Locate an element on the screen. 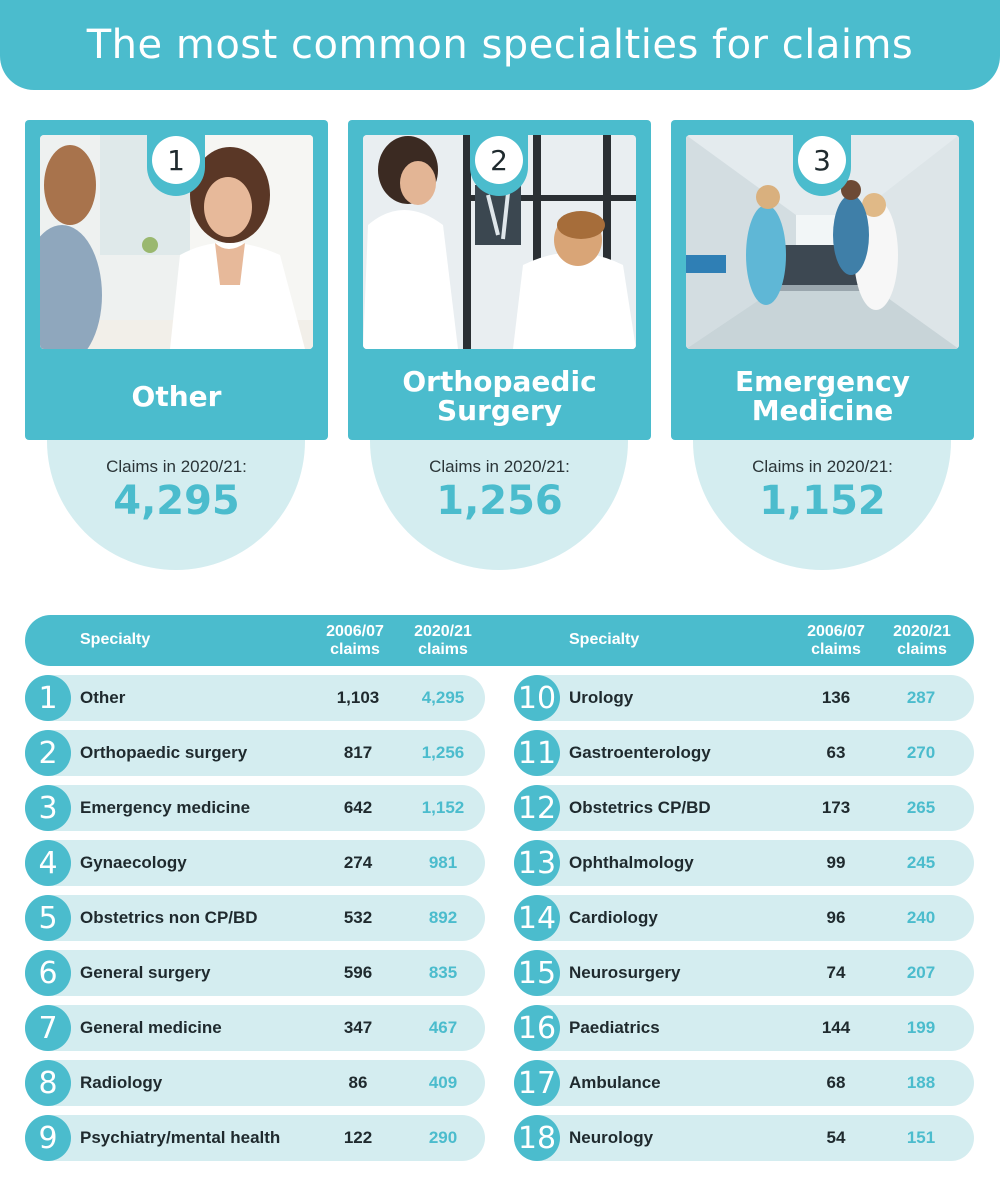 This screenshot has height=1186, width=1000. table-row: 10 Urology 136 287 is located at coordinates (744, 698).